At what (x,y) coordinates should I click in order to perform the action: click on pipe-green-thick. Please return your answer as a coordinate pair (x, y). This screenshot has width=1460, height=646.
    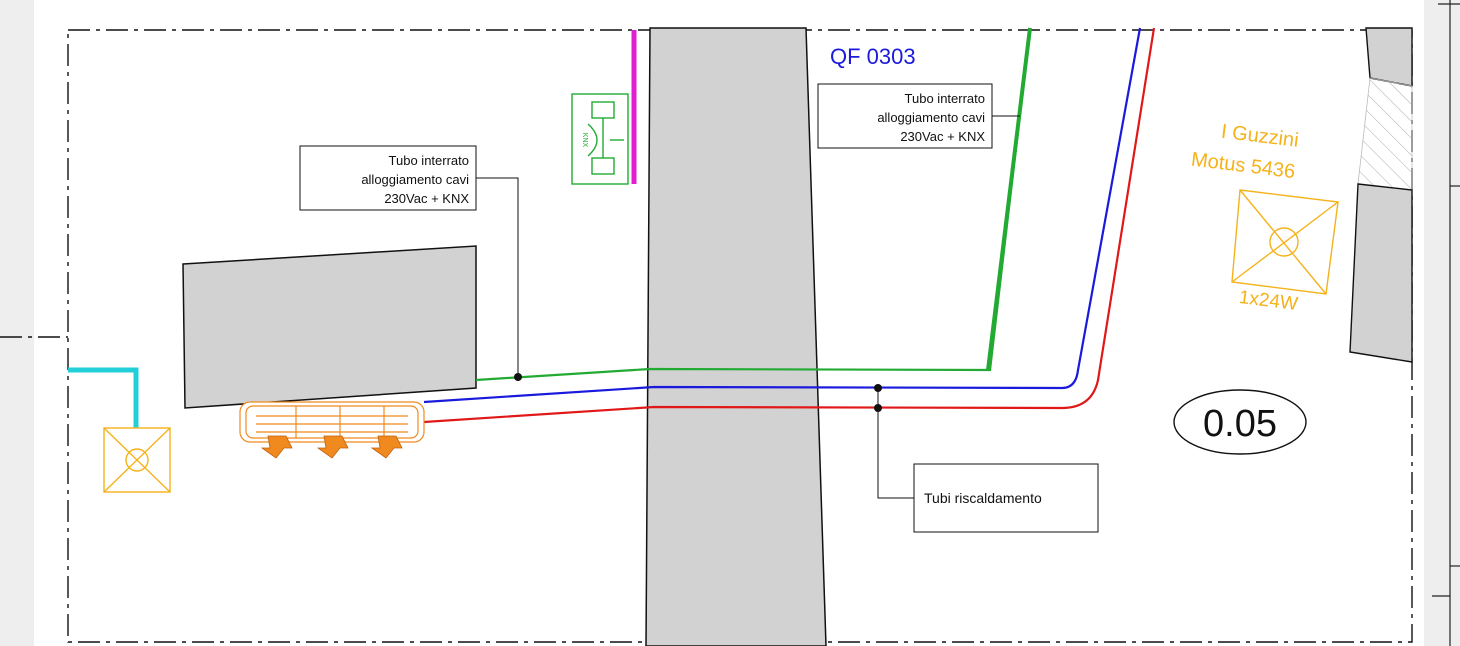
    Looking at the image, I should click on (1009, 199).